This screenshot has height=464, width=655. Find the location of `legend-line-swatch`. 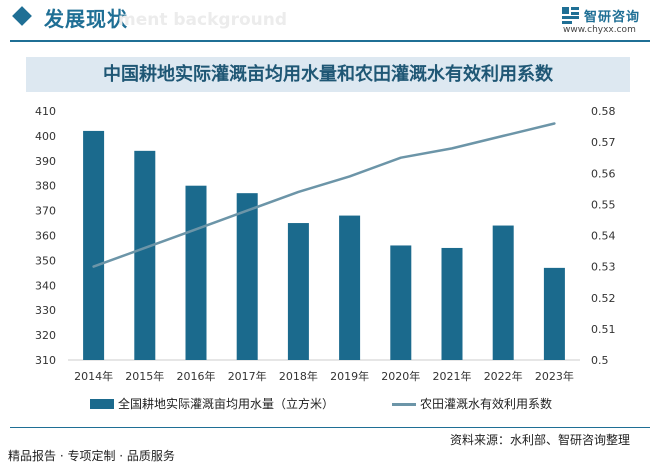

legend-line-swatch is located at coordinates (404, 404).